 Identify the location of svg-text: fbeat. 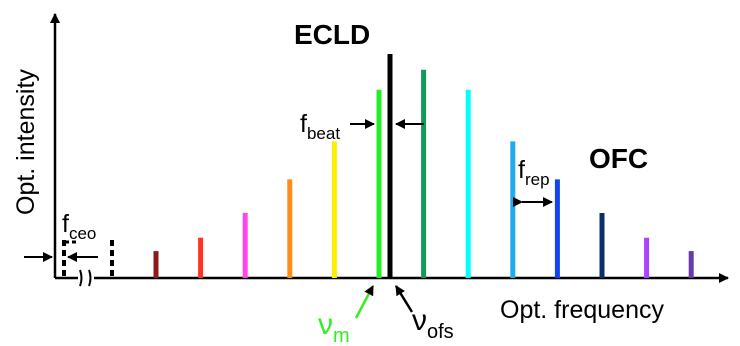
(320, 126).